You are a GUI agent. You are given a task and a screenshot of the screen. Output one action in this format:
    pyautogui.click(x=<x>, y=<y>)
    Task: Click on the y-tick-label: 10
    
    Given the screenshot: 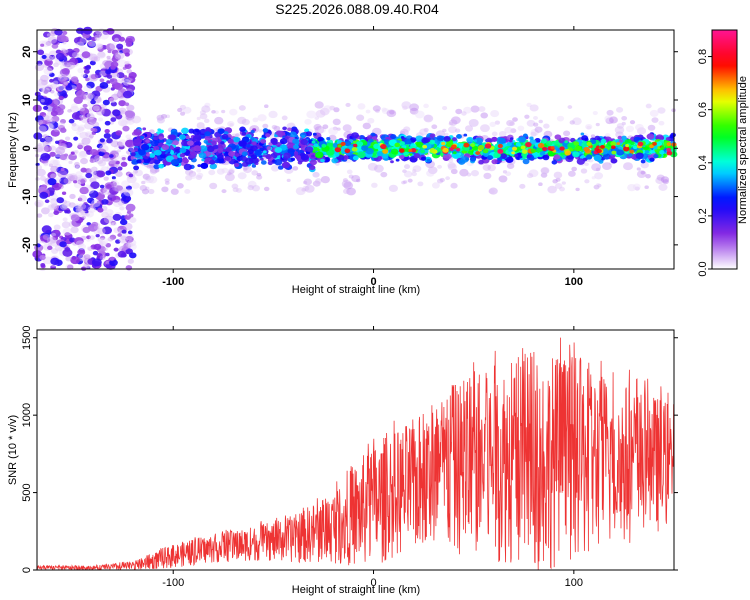 What is the action you would take?
    pyautogui.click(x=27, y=100)
    